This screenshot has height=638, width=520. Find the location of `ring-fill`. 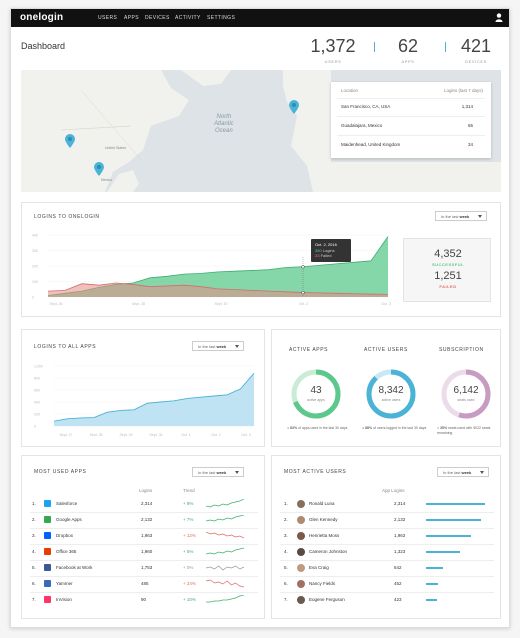

ring-fill is located at coordinates (316, 394).